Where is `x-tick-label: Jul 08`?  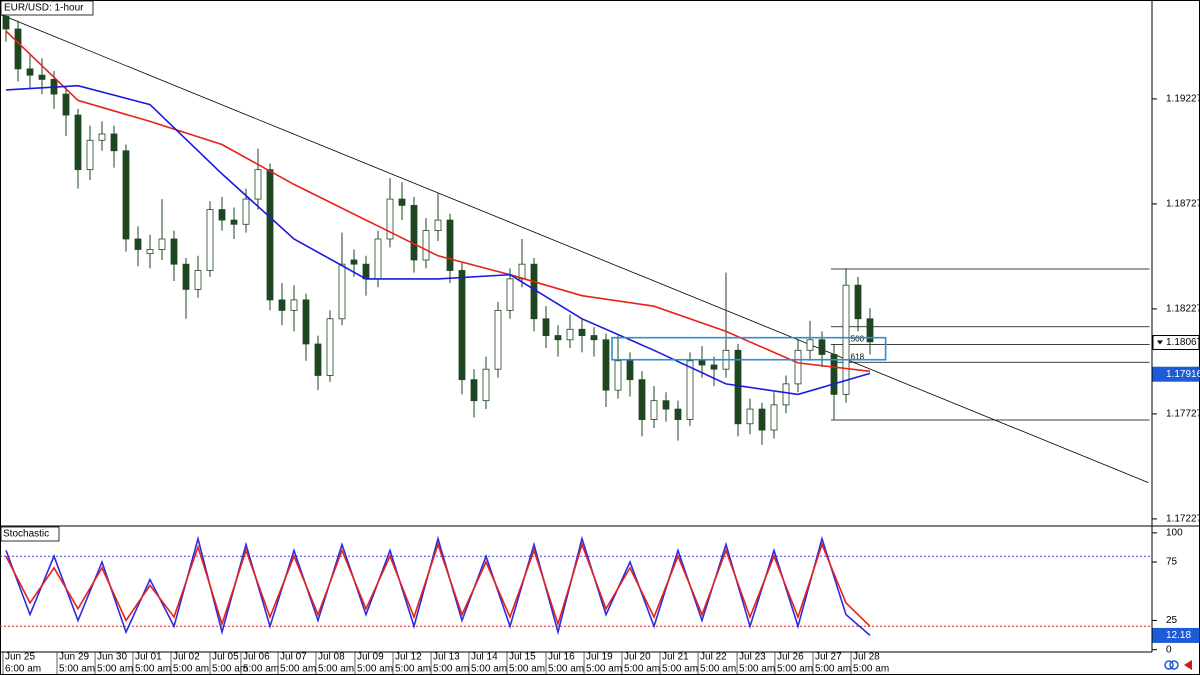 x-tick-label: Jul 08 is located at coordinates (331, 657).